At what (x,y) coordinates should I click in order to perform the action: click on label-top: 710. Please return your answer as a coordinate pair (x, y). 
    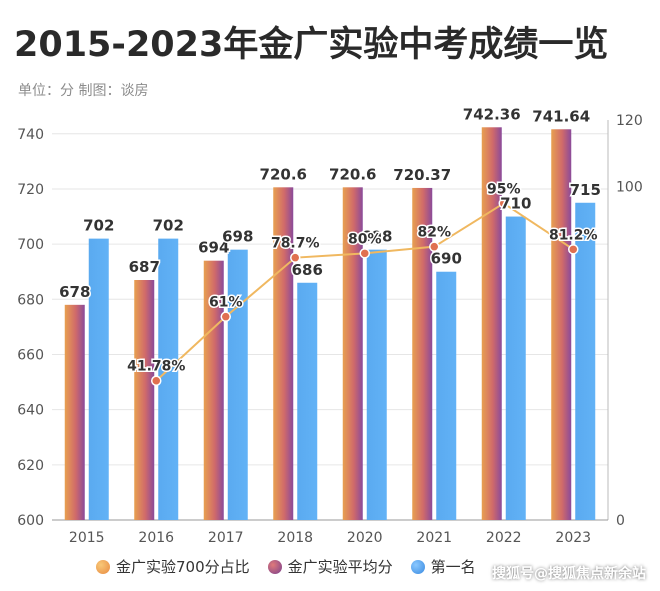
    Looking at the image, I should click on (515, 204).